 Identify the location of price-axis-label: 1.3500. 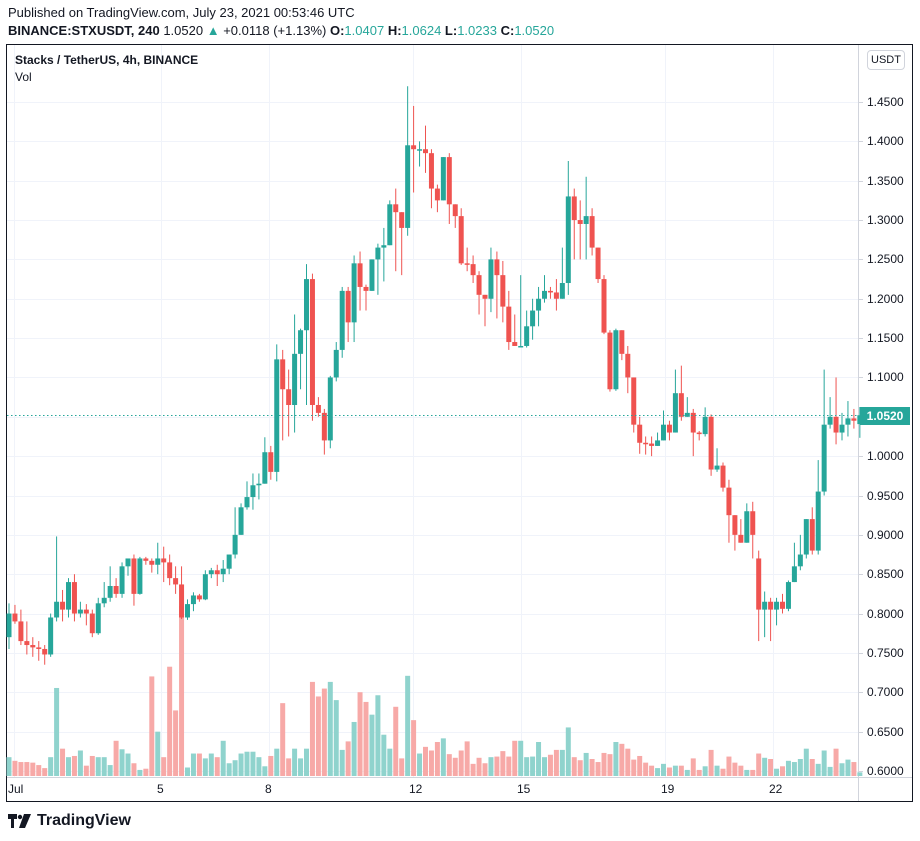
(885, 180).